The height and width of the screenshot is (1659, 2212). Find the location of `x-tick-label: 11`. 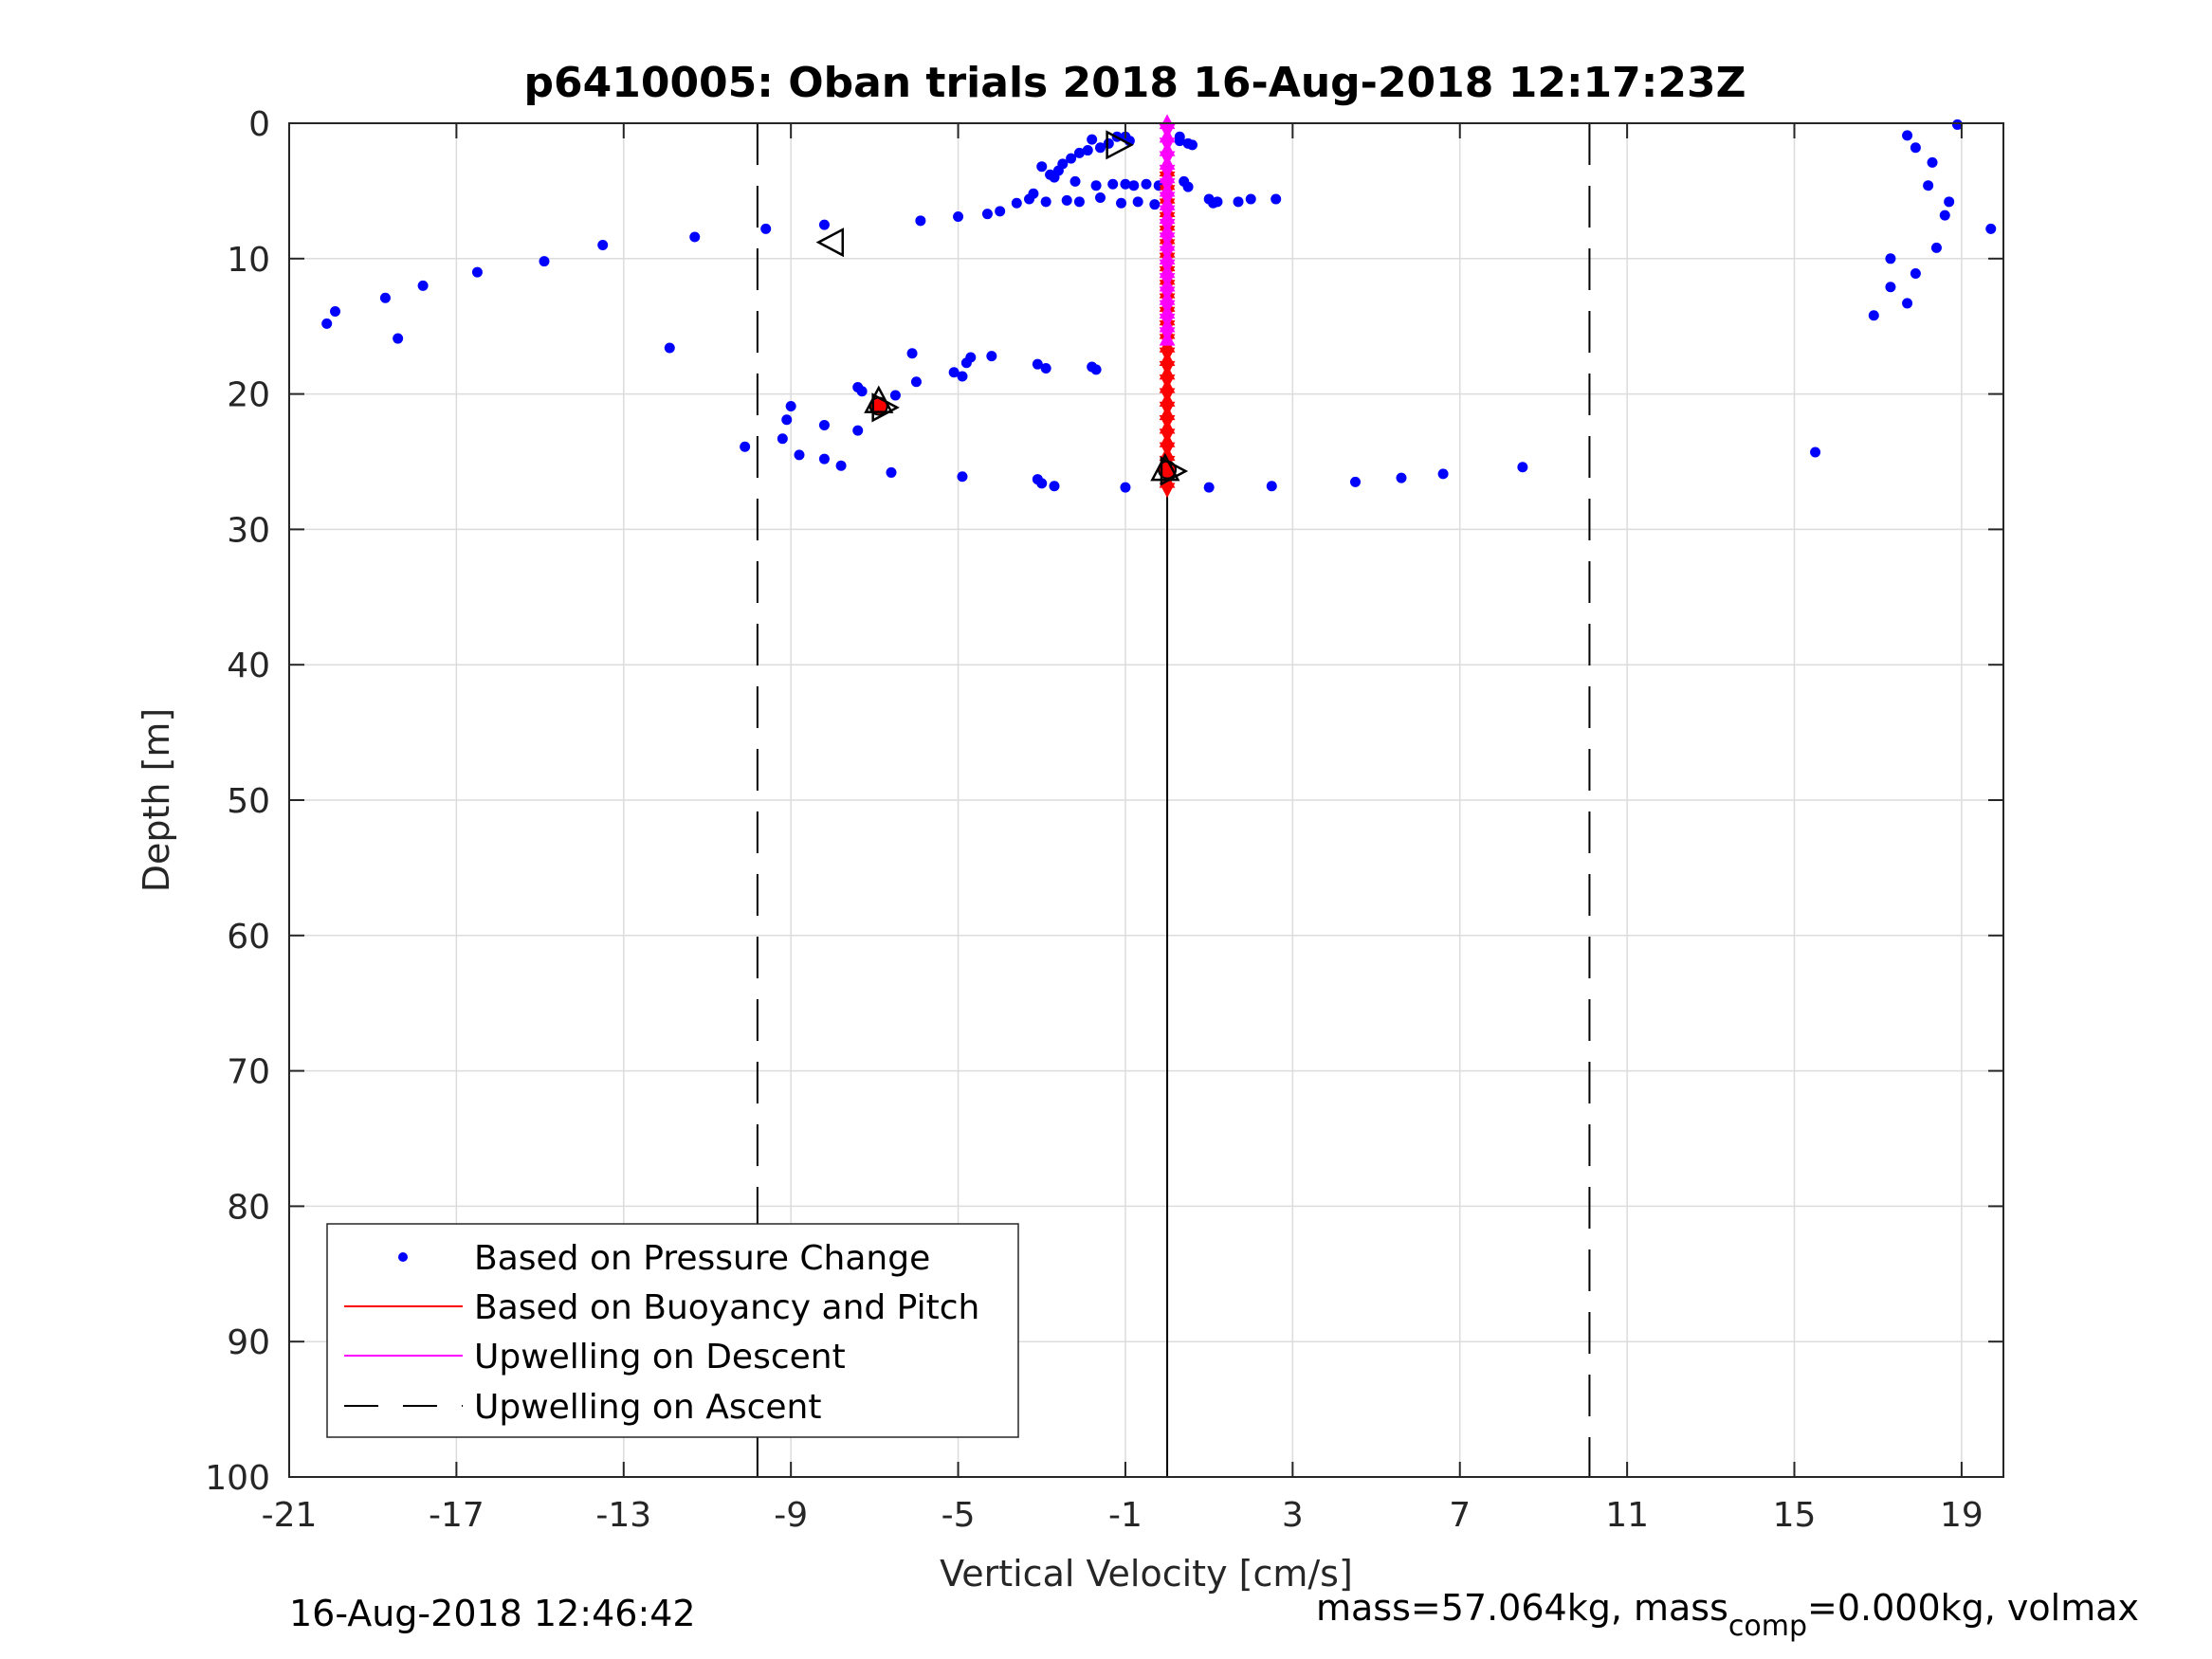

x-tick-label: 11 is located at coordinates (1627, 1515).